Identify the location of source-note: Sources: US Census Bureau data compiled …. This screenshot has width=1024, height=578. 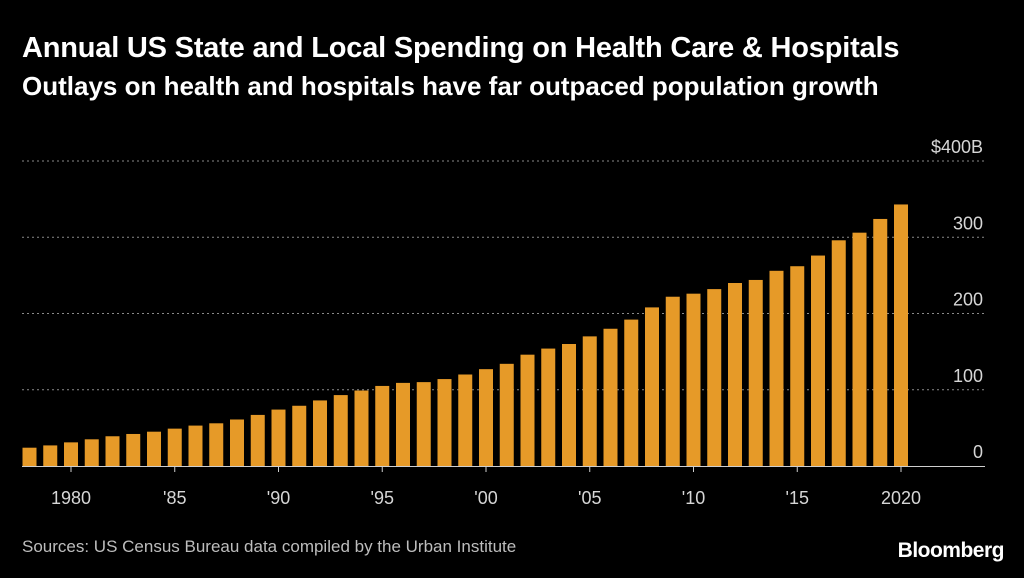
(269, 546).